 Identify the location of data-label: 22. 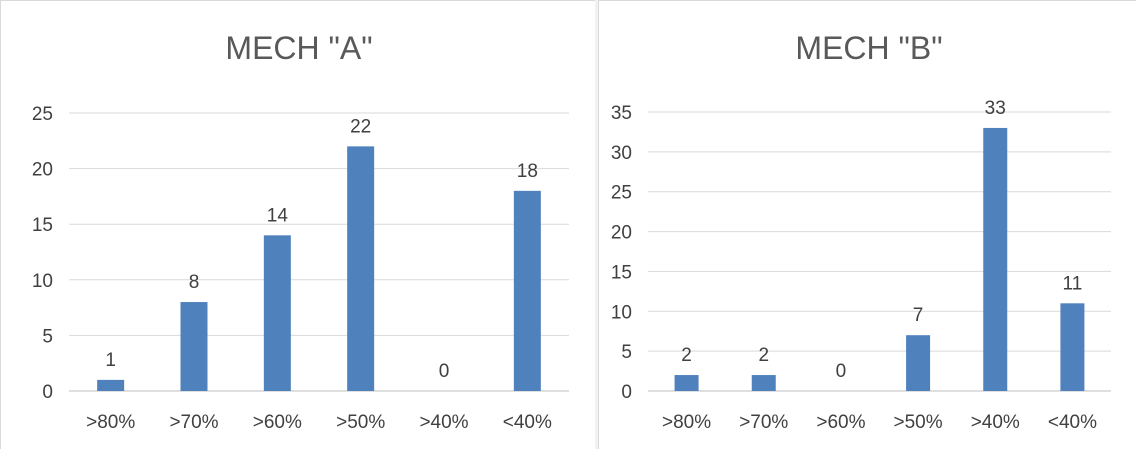
(360, 126).